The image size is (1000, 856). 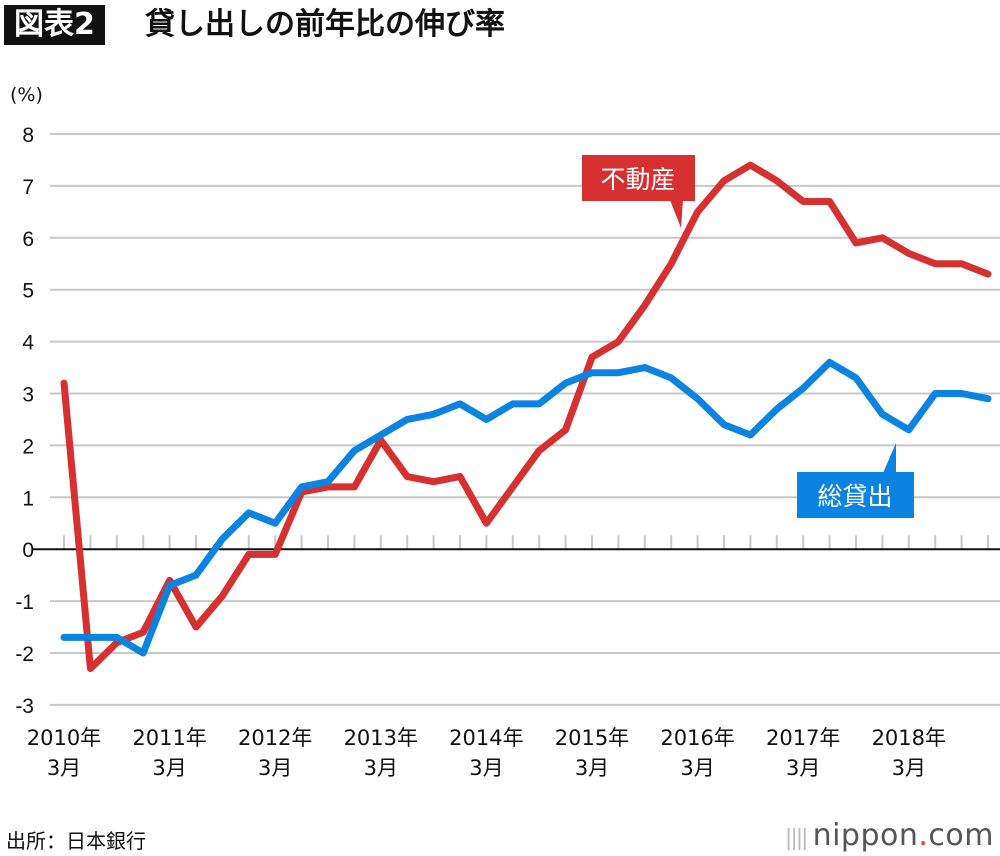 What do you see at coordinates (169, 738) in the screenshot?
I see `x-tick-year: 2011年` at bounding box center [169, 738].